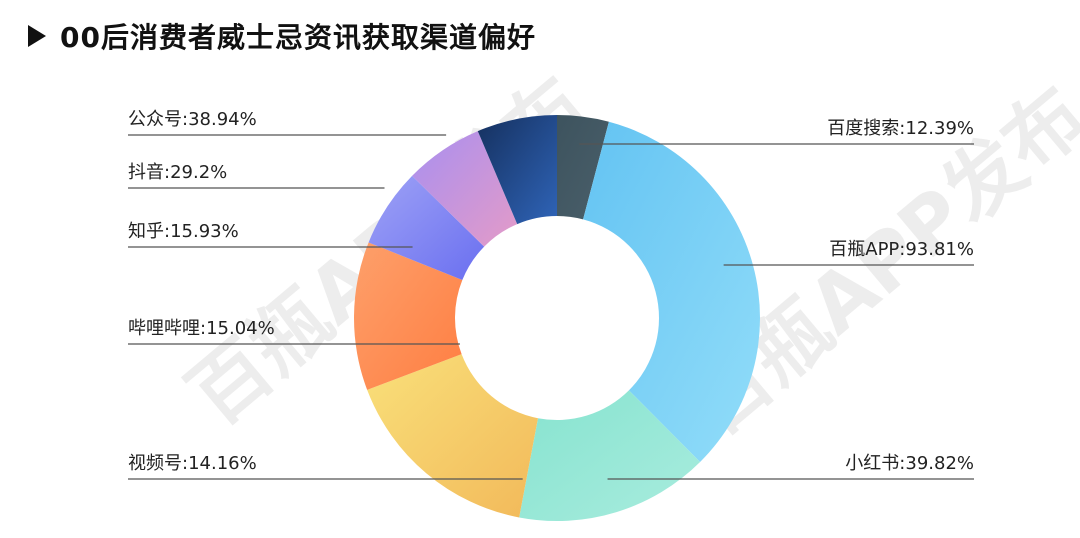  Describe the element at coordinates (192, 119) in the screenshot. I see `slice-label-3: 公众号:38.94%` at that location.